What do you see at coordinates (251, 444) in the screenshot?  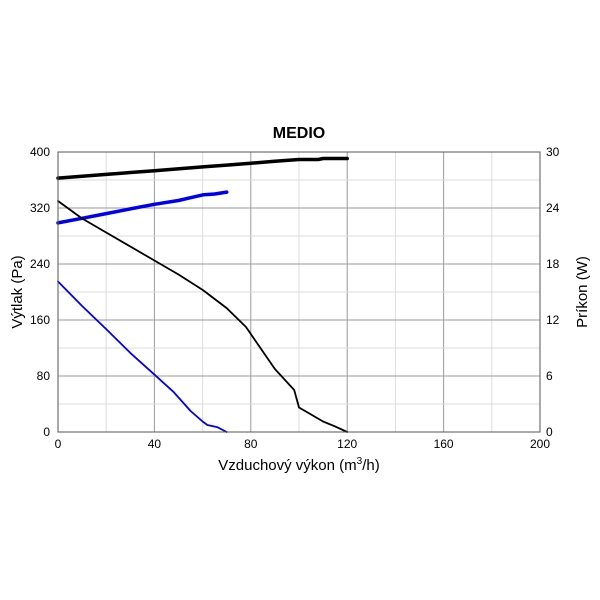 I see `x-tick-label: 80` at bounding box center [251, 444].